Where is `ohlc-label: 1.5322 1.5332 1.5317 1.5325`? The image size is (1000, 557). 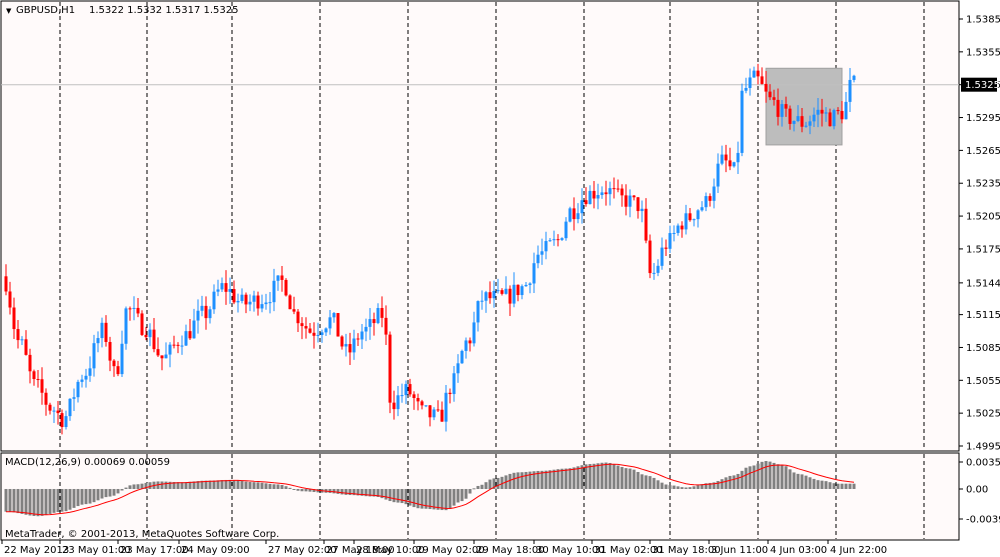 ohlc-label: 1.5322 1.5332 1.5317 1.5325 is located at coordinates (164, 10).